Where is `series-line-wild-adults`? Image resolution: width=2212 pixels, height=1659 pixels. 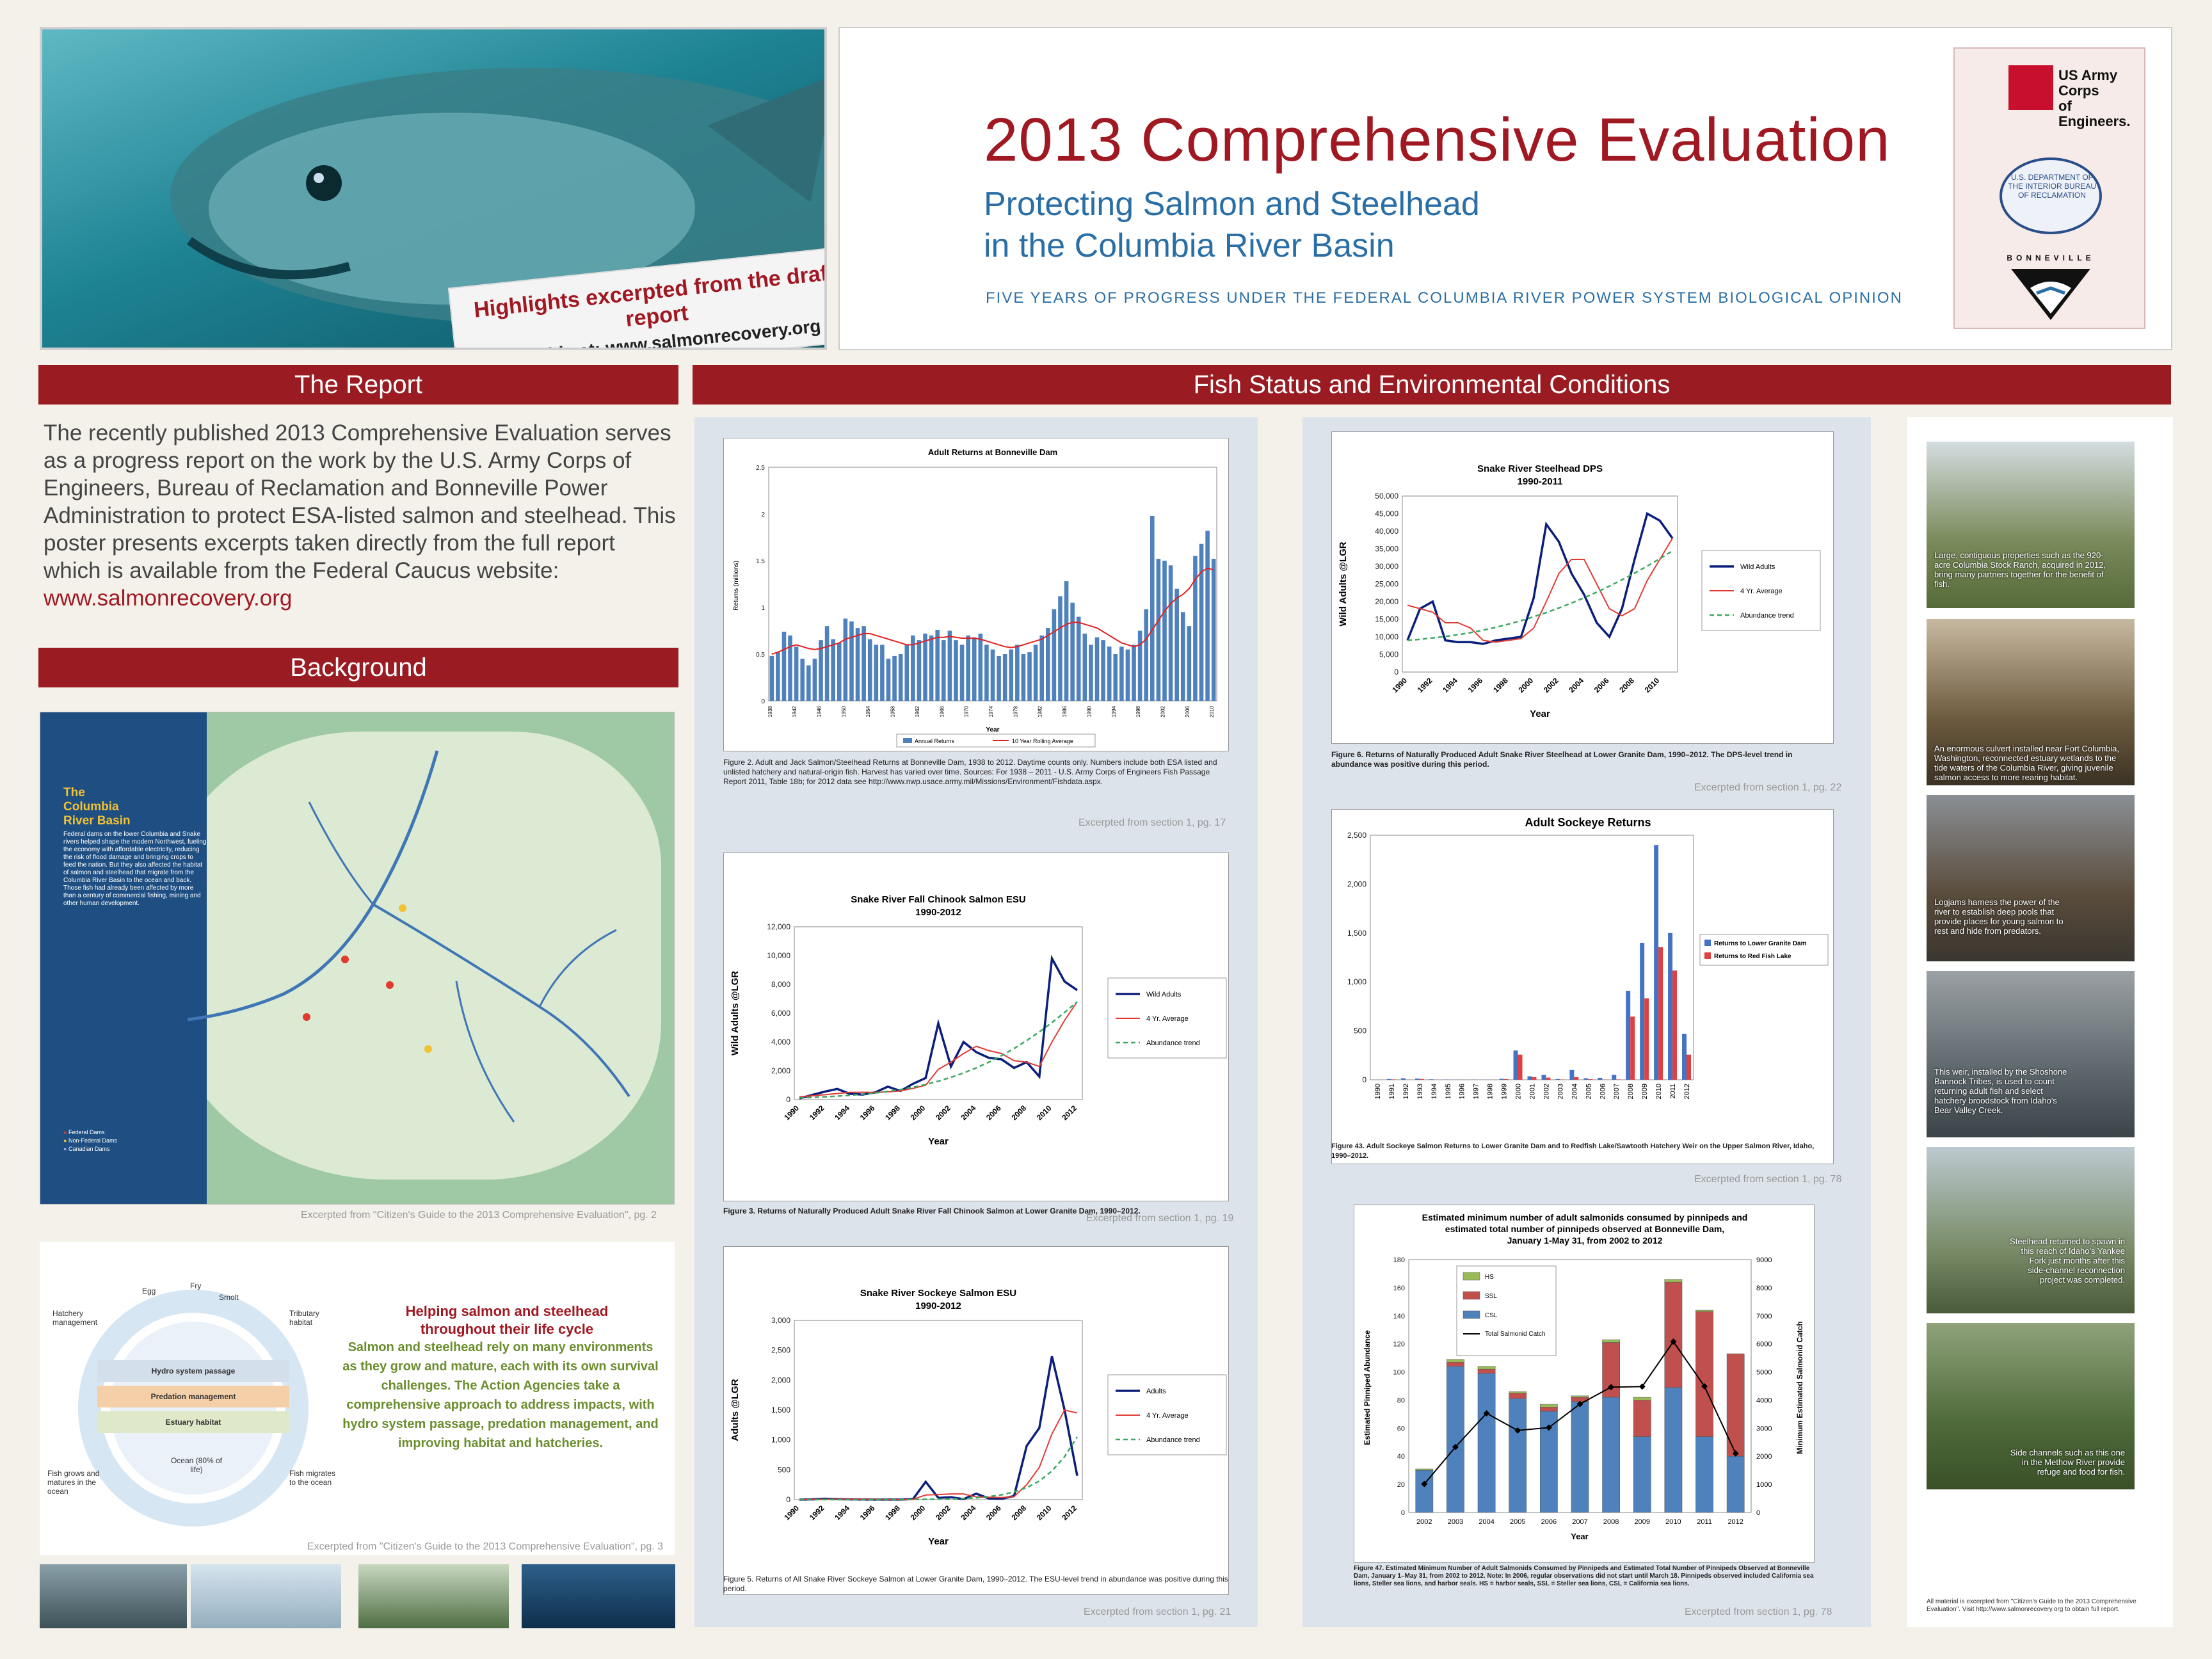 series-line-wild-adults is located at coordinates (1540, 578).